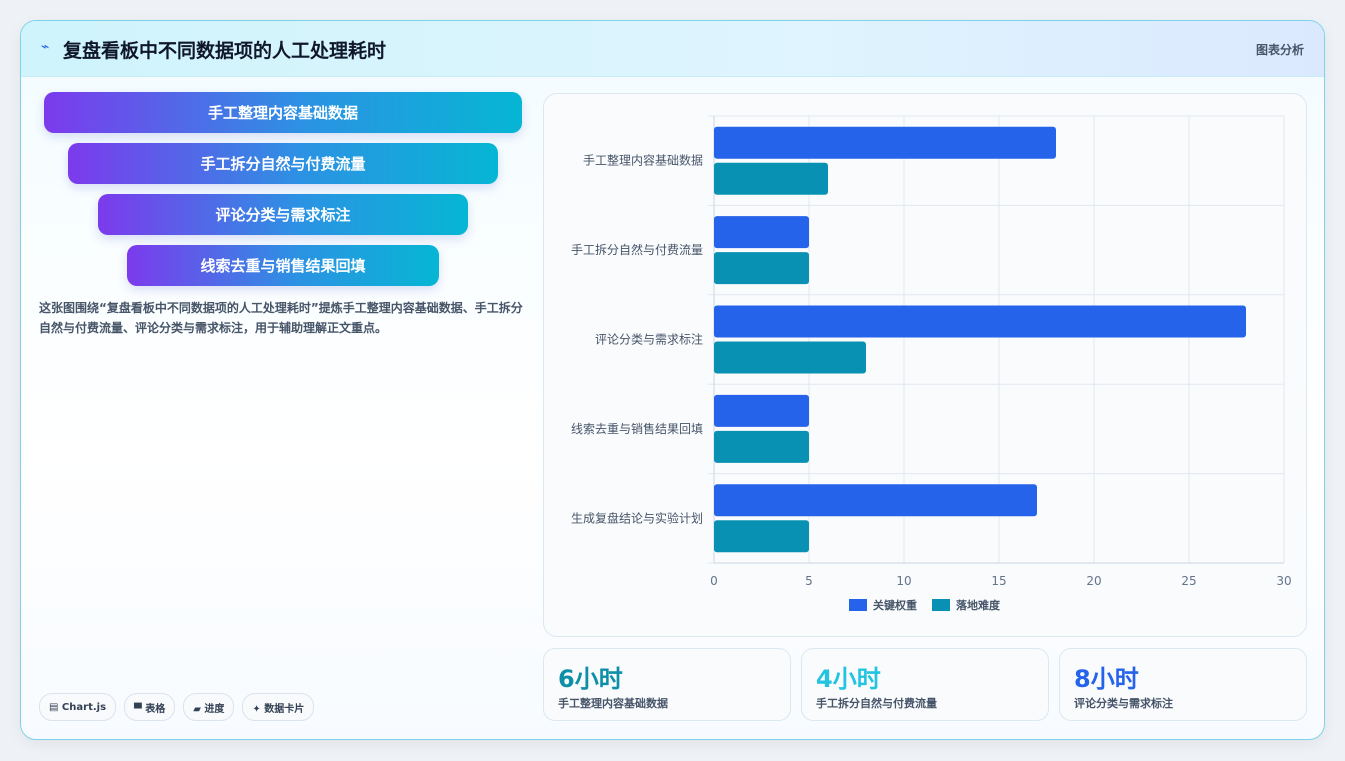 The height and width of the screenshot is (761, 1345). Describe the element at coordinates (278, 707) in the screenshot. I see `chip-data-card: ✦ 数据卡片` at that location.